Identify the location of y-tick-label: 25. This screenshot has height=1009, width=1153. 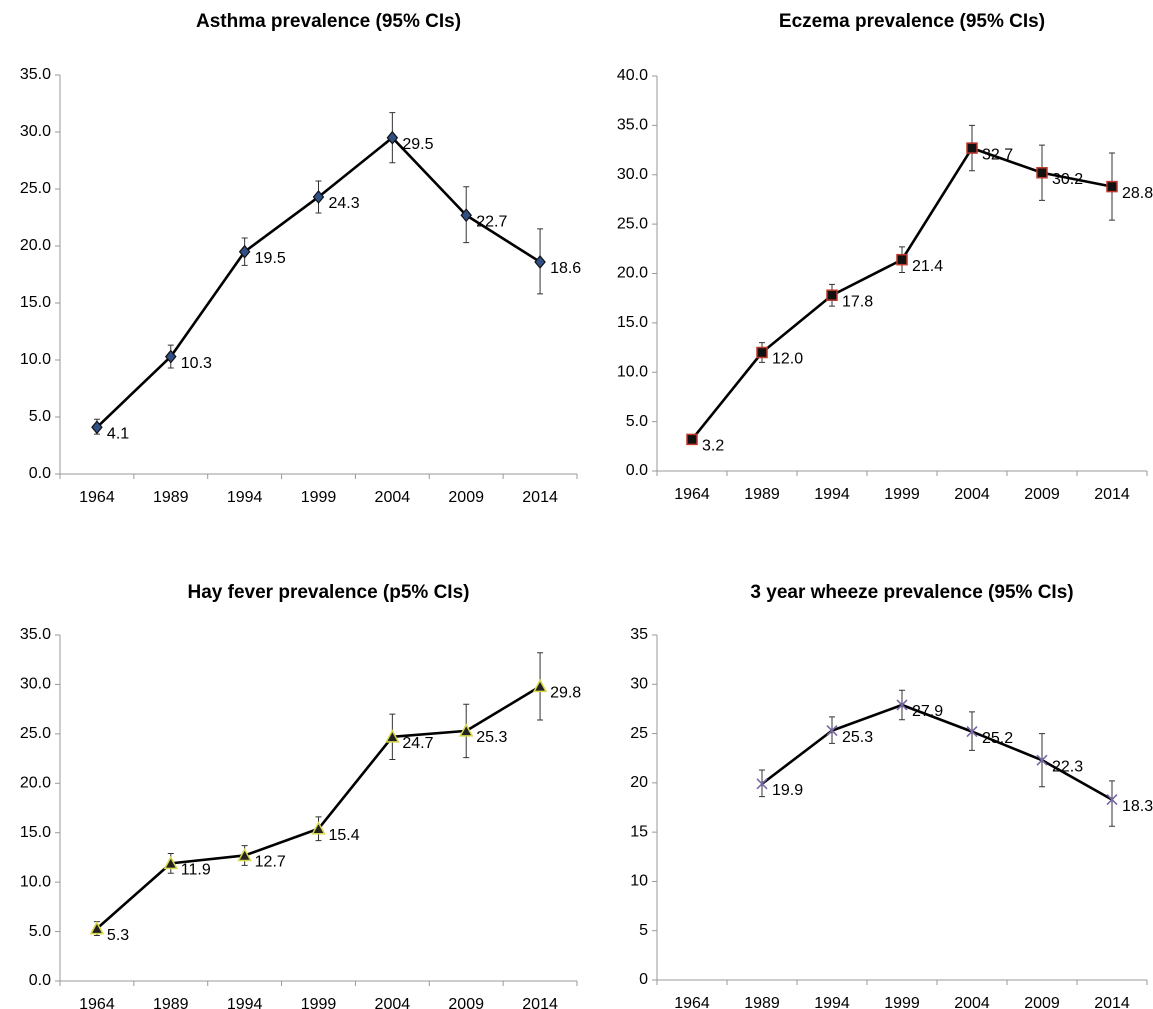
(639, 733).